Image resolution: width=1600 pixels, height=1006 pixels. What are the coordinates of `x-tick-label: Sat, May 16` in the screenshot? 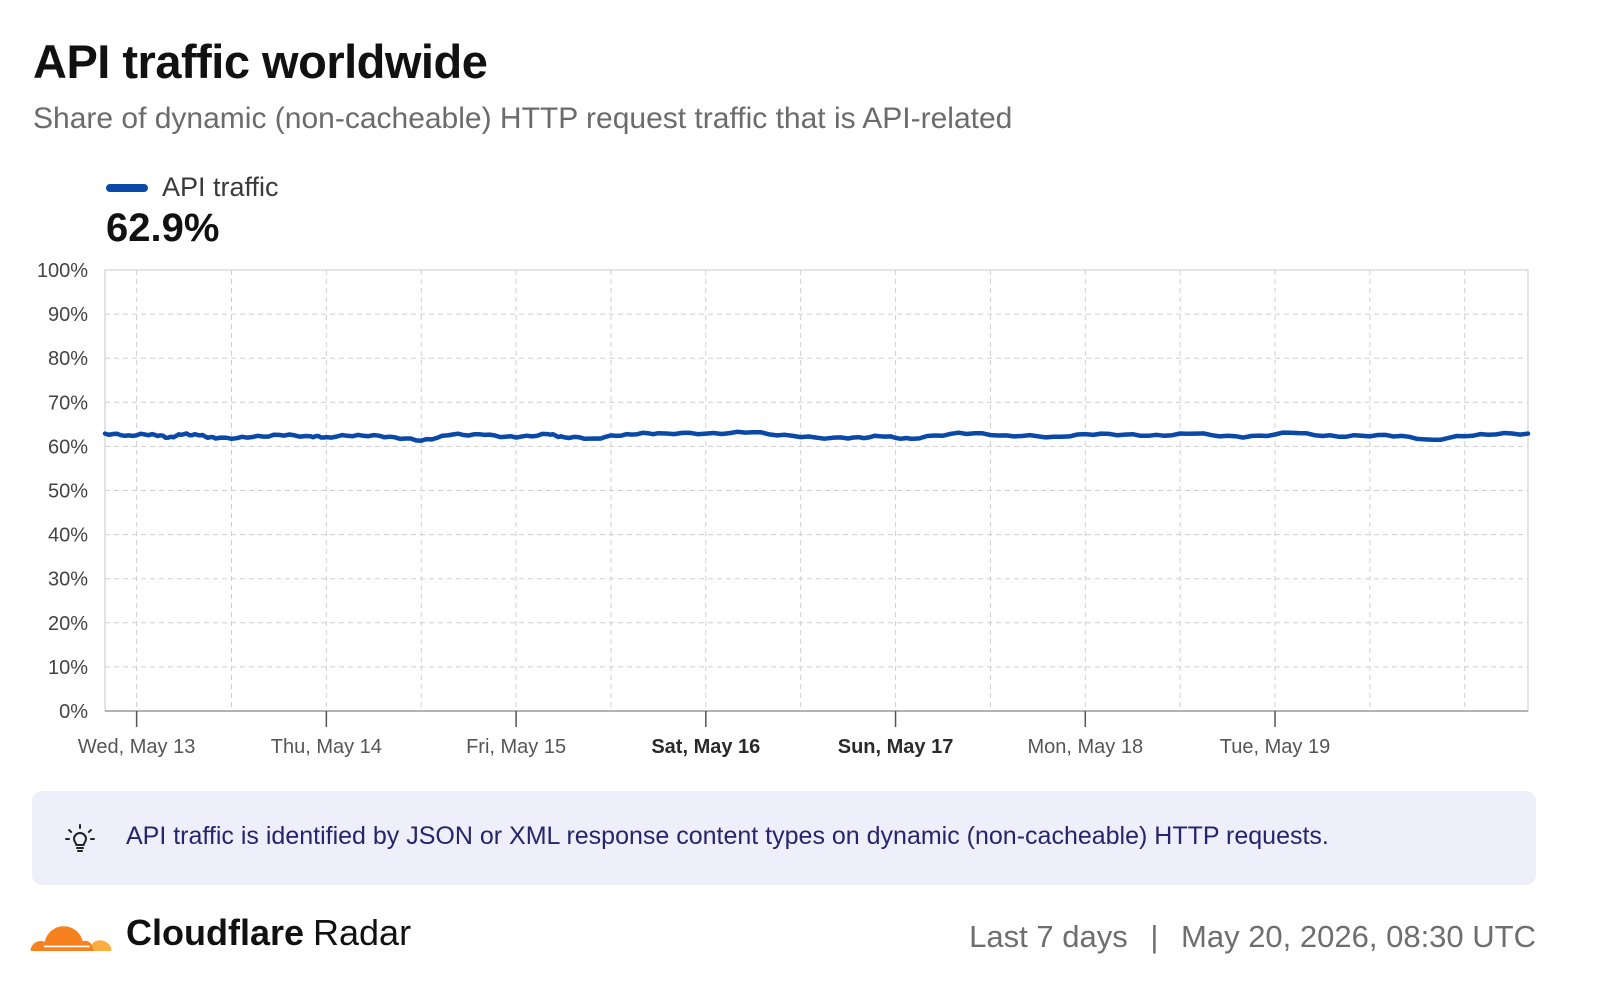 It's located at (705, 747).